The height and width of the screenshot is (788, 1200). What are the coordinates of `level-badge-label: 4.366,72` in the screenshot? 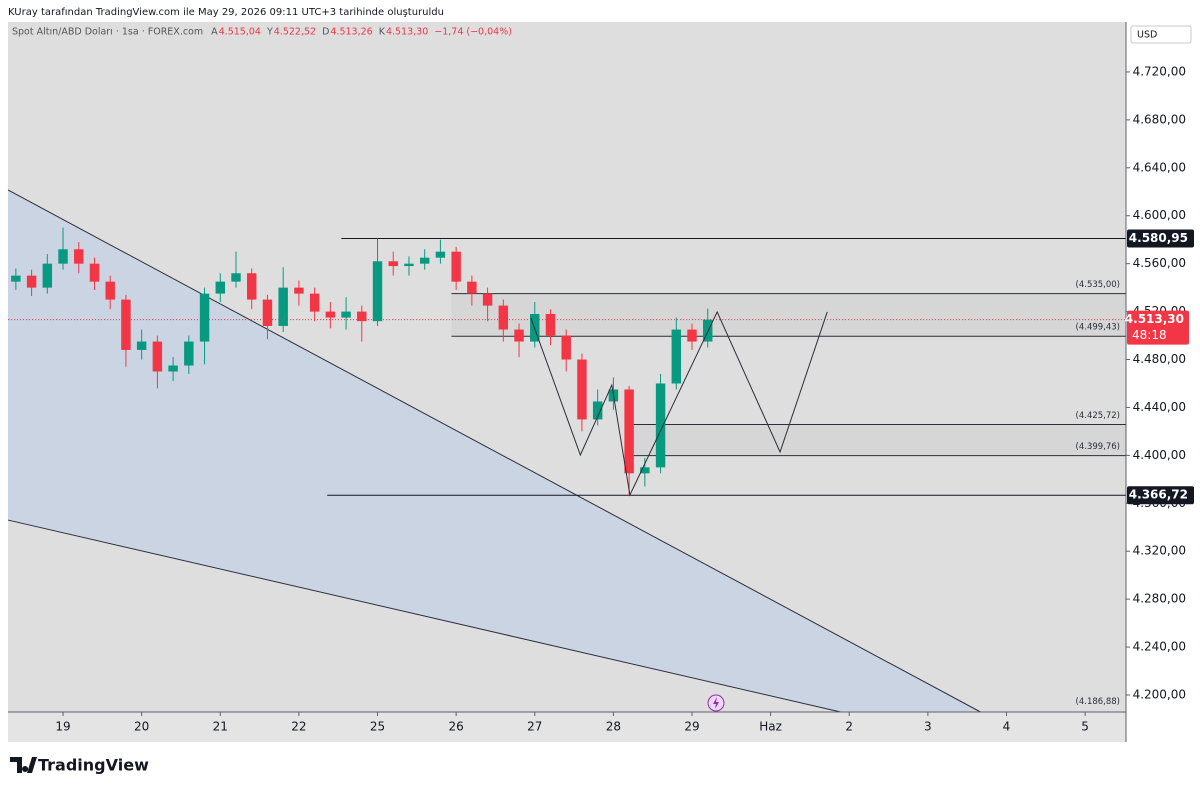 It's located at (1158, 495).